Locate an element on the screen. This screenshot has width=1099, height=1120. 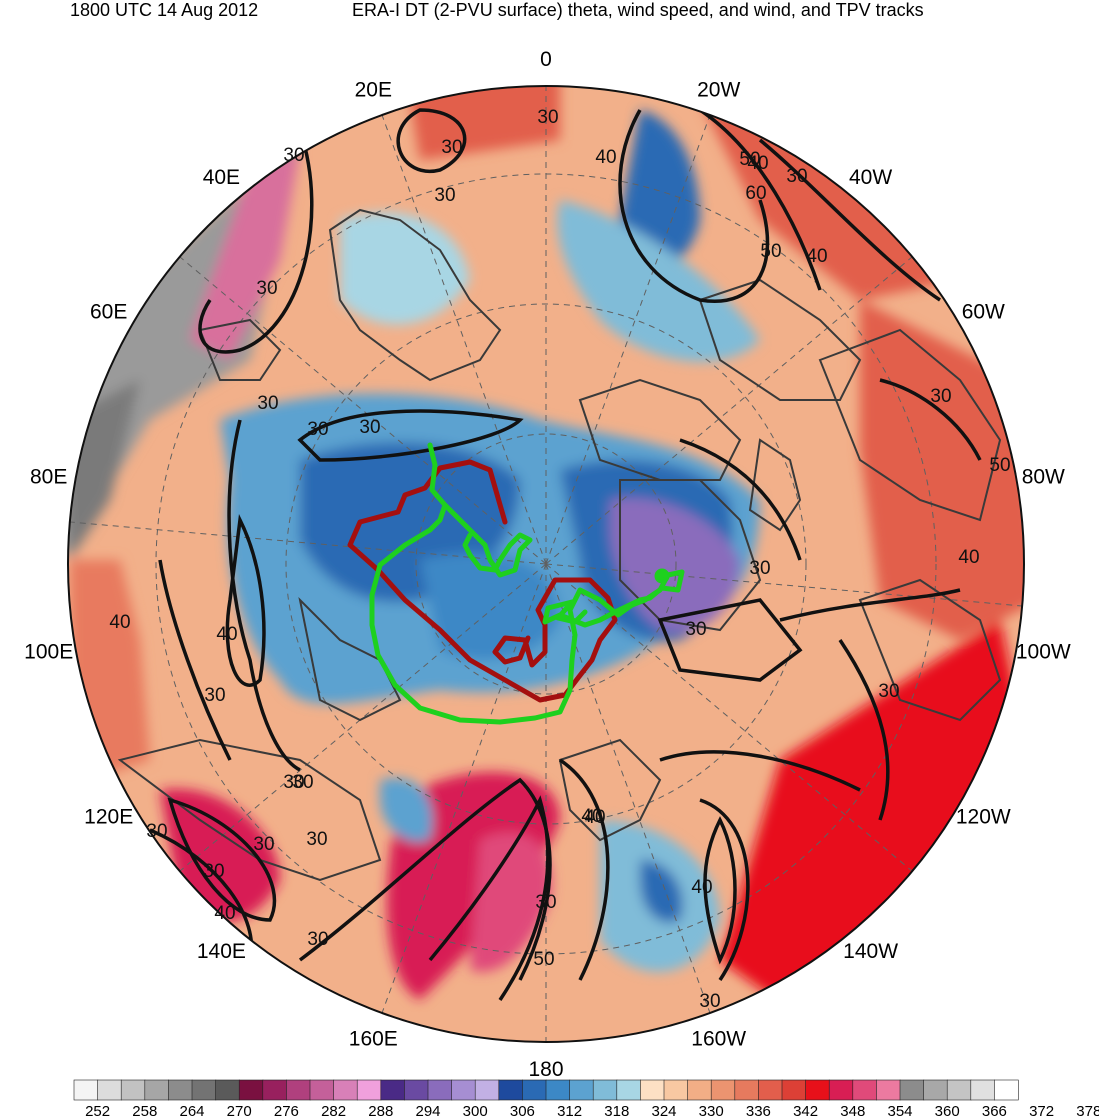
green-tpv-track is located at coordinates (527, 583).